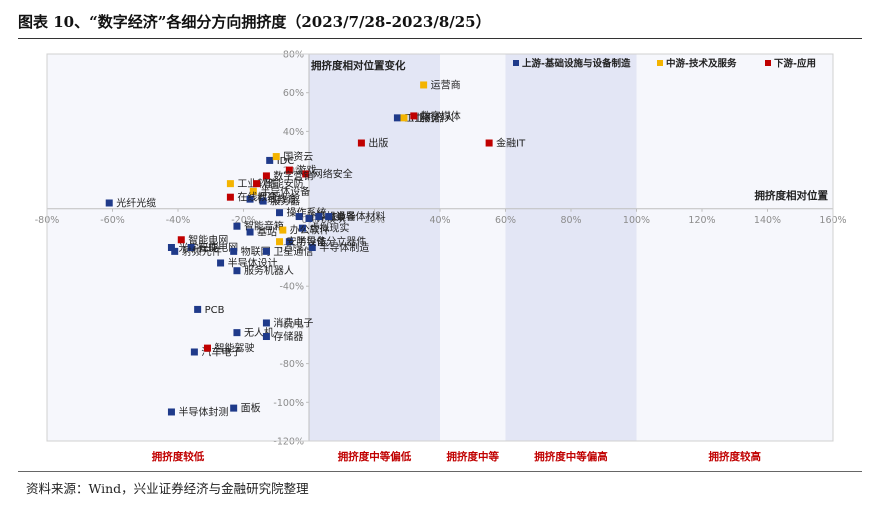 The image size is (888, 510). What do you see at coordinates (336, 217) in the screenshot?
I see `data-label: LED` at bounding box center [336, 217].